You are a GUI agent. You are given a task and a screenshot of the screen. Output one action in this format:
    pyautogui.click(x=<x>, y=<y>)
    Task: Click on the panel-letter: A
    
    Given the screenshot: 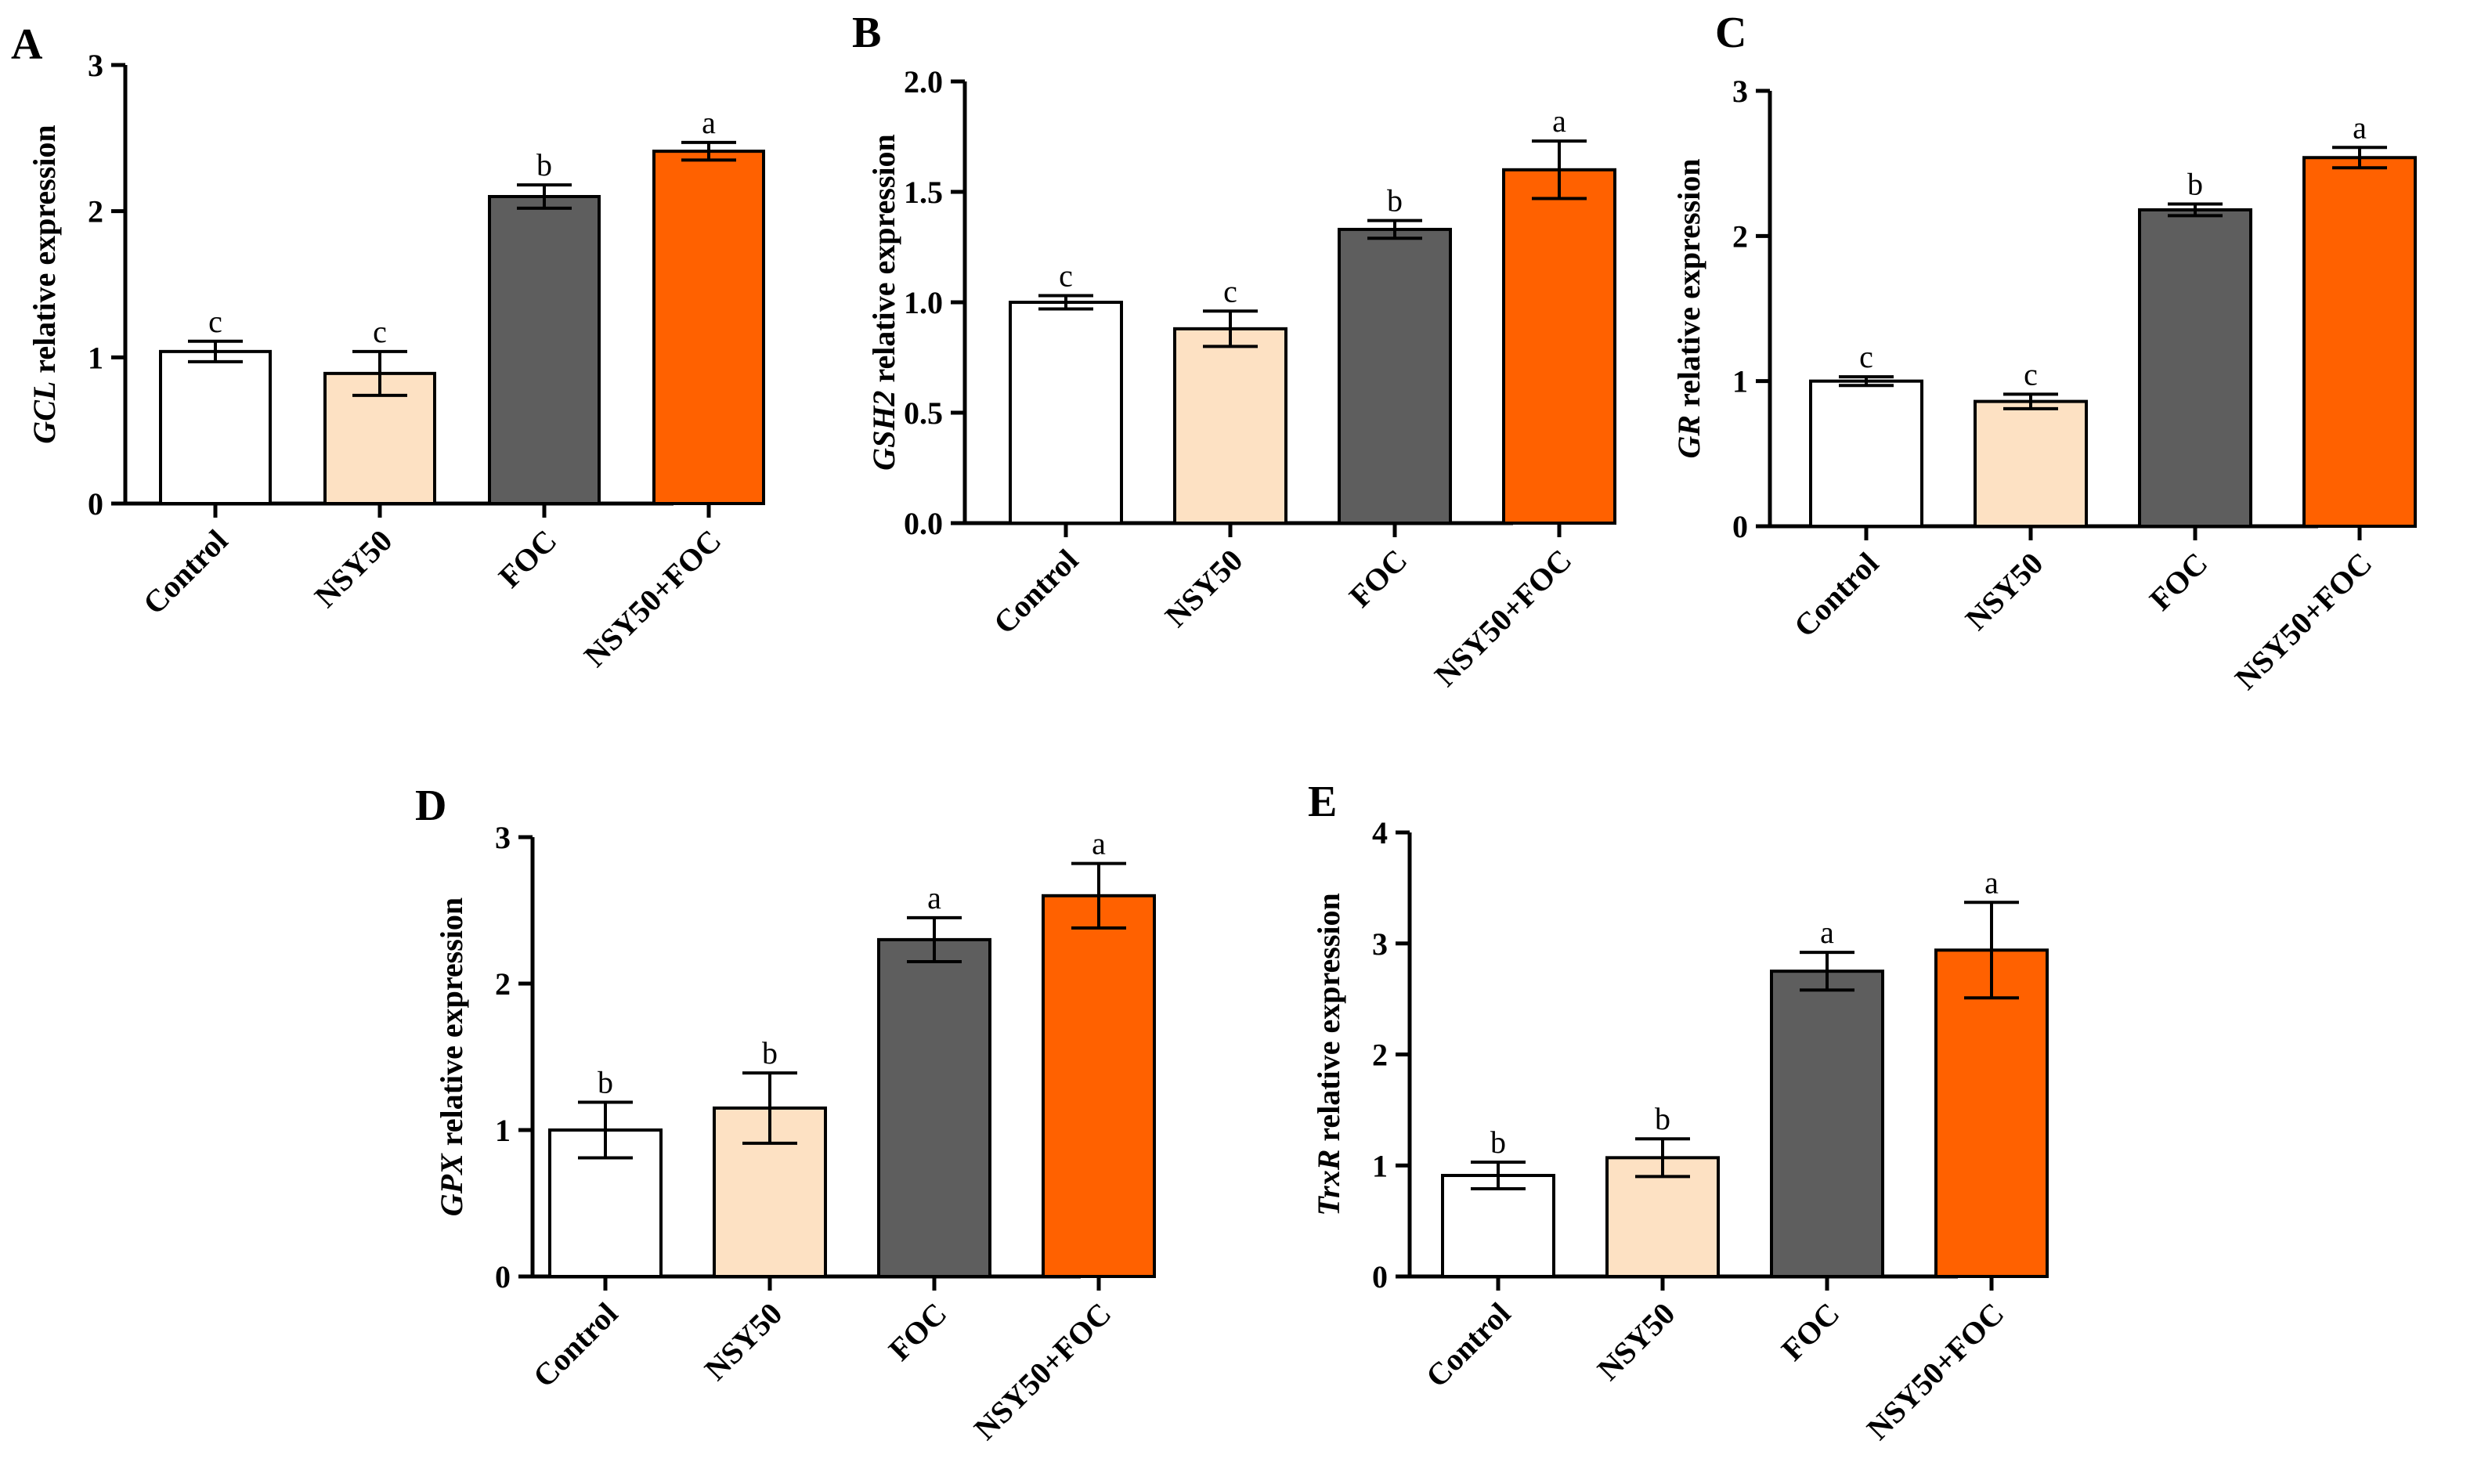 What is the action you would take?
    pyautogui.click(x=27, y=44)
    